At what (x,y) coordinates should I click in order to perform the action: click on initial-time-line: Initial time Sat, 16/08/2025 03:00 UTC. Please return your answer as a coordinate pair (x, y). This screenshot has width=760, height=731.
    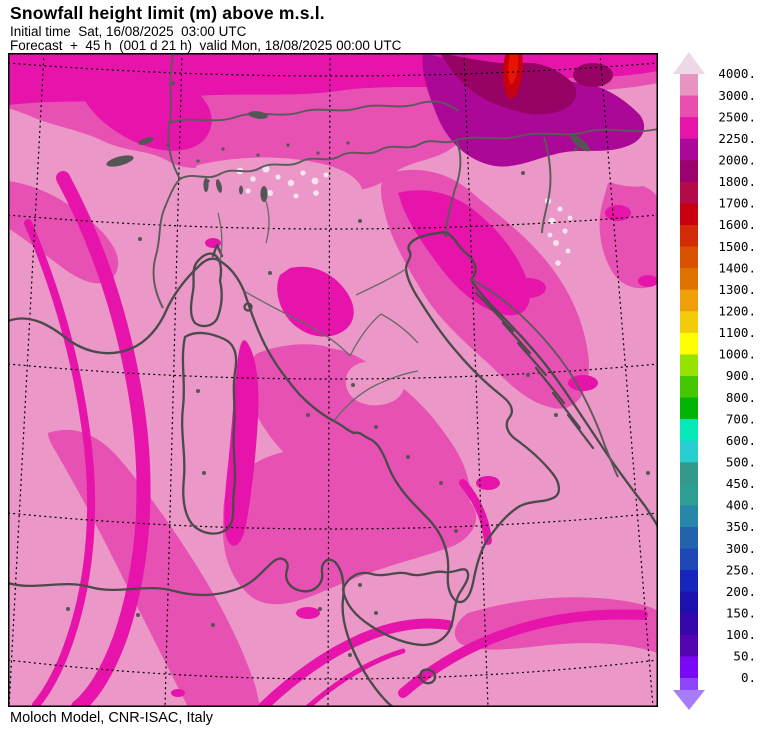
    Looking at the image, I should click on (128, 31).